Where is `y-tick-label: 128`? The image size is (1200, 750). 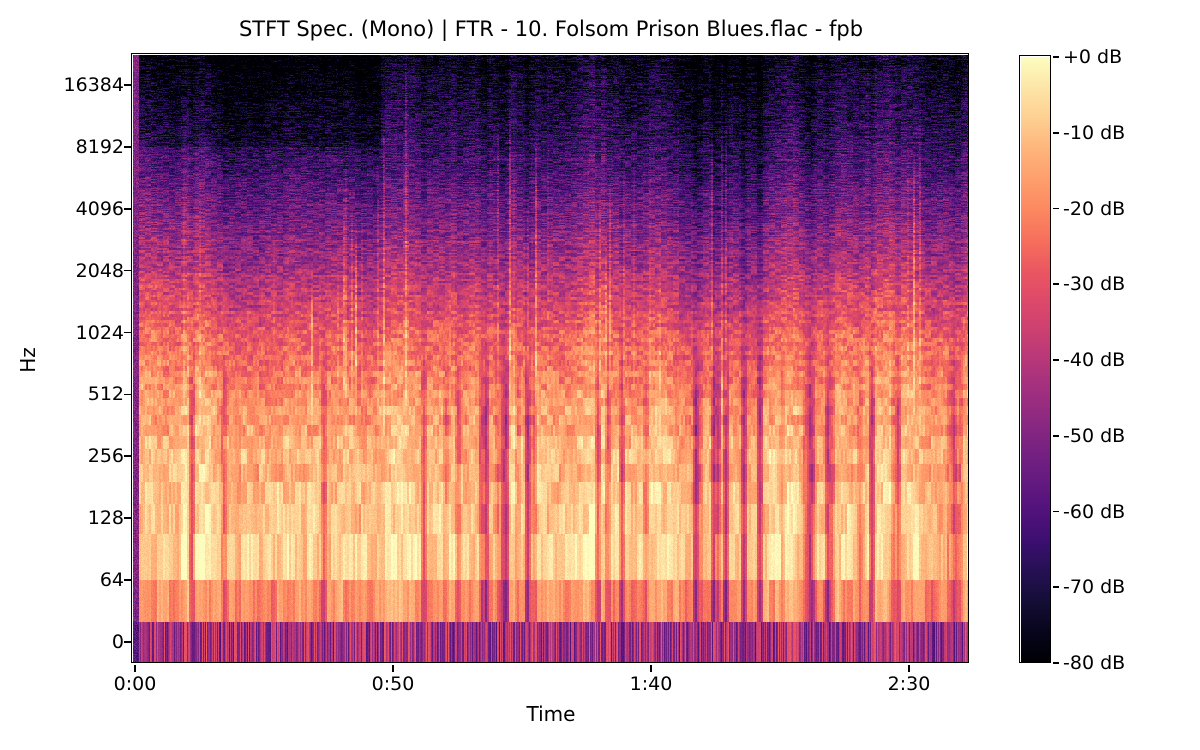 y-tick-label: 128 is located at coordinates (105, 518).